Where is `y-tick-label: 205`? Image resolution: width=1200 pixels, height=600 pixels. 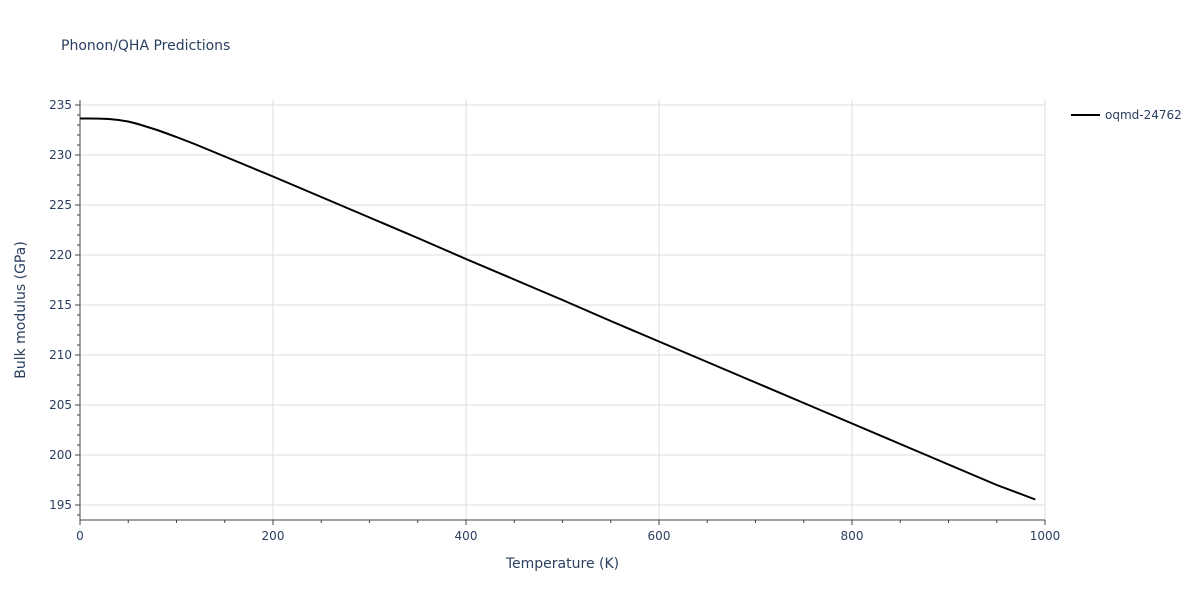 y-tick-label: 205 is located at coordinates (60, 405).